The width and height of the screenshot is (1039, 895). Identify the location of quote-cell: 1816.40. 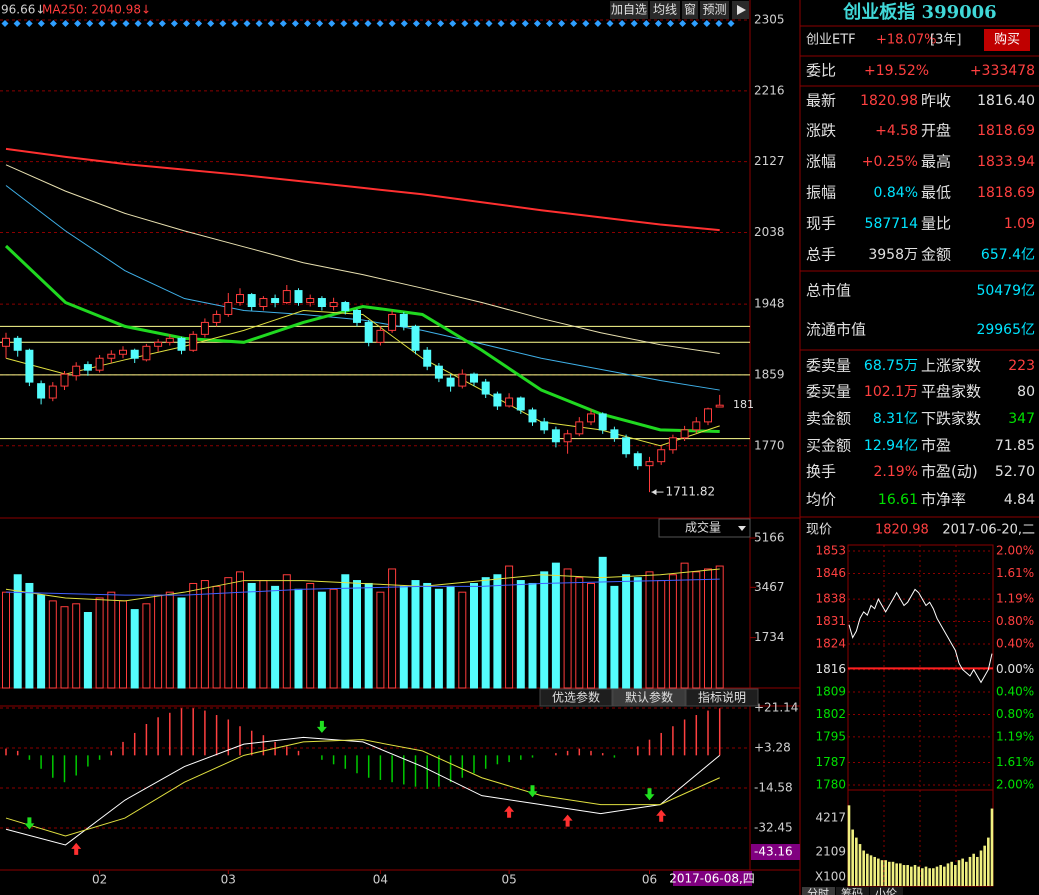
(1006, 101).